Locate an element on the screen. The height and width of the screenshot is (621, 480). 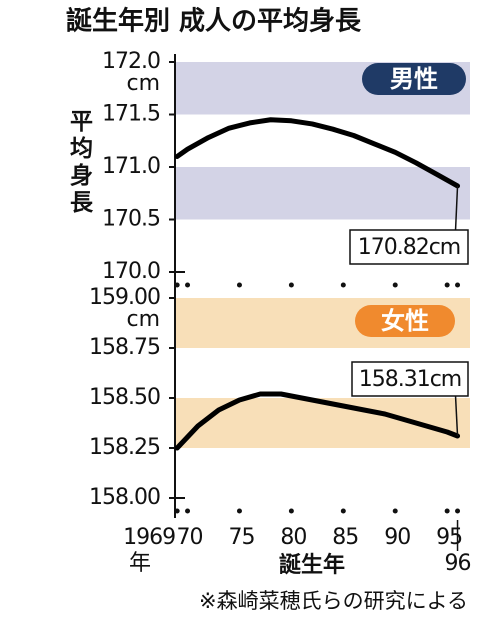
x-tick-label: 80 is located at coordinates (293, 537).